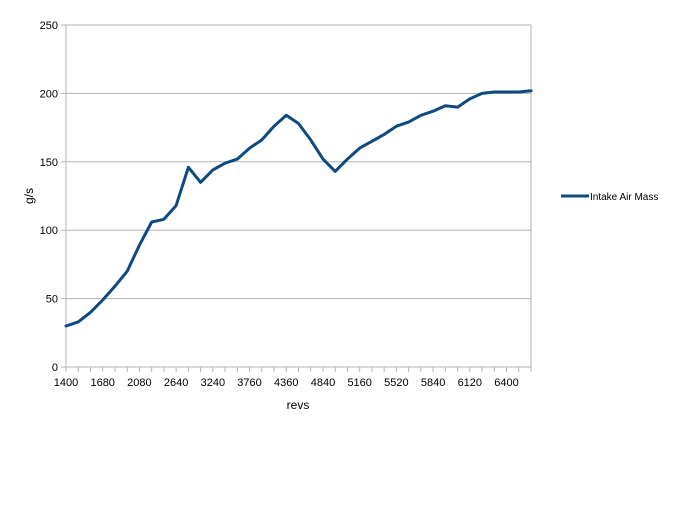 The width and height of the screenshot is (677, 512). Describe the element at coordinates (52, 300) in the screenshot. I see `y-tick-label: 50` at that location.